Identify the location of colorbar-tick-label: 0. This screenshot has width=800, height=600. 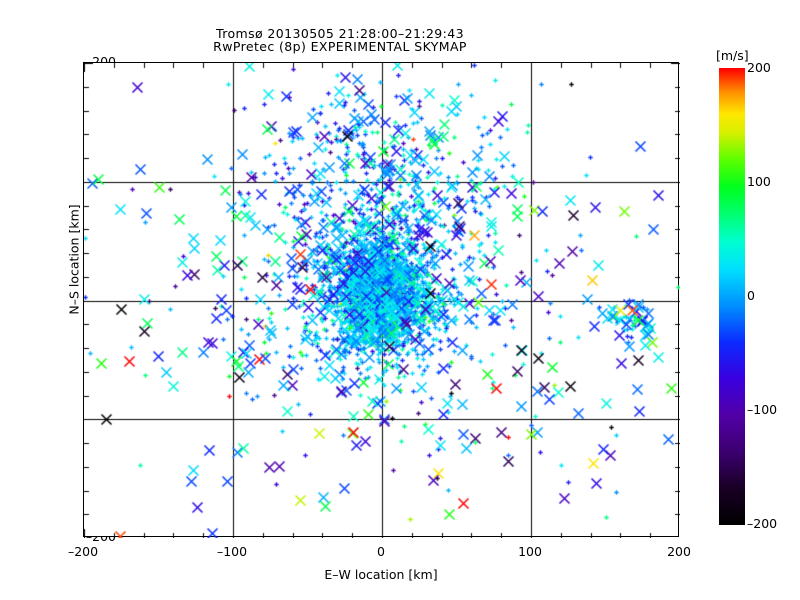
(751, 295).